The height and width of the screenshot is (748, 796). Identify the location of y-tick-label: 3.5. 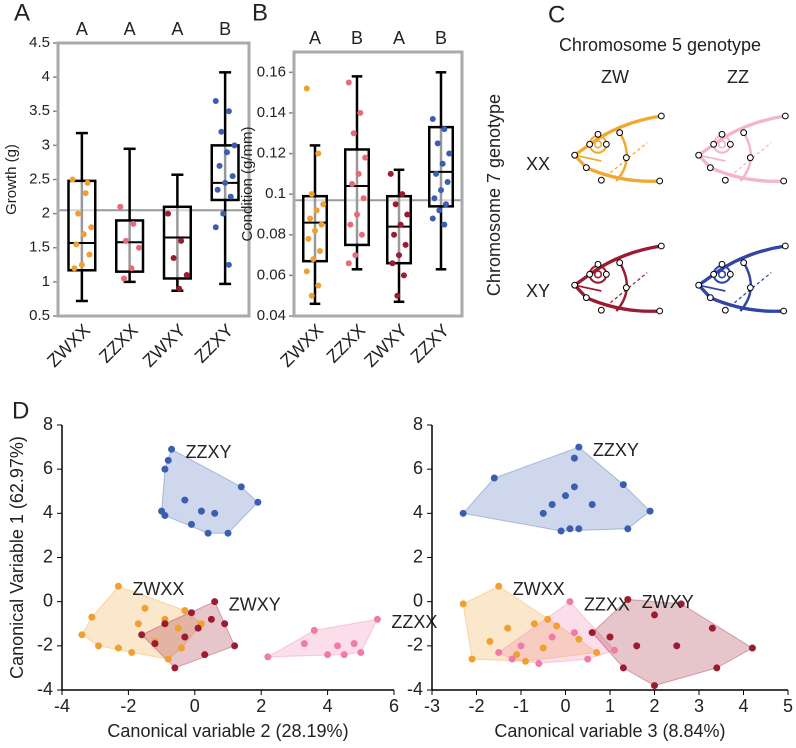
(39, 110).